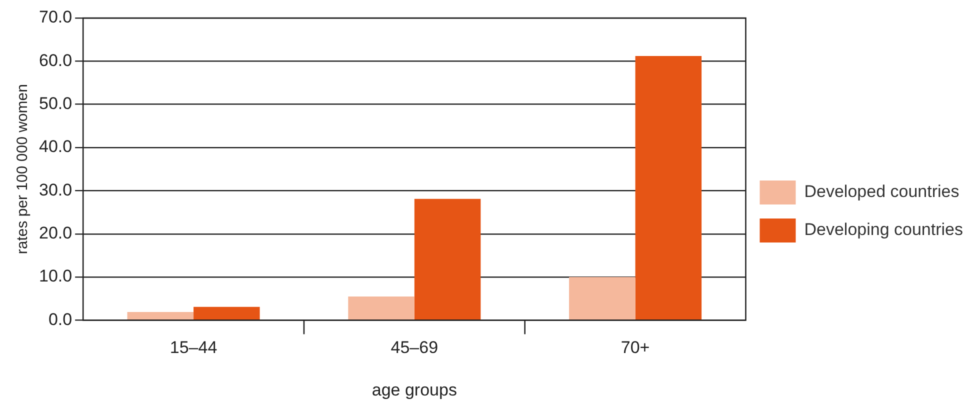 The image size is (978, 410). Describe the element at coordinates (194, 348) in the screenshot. I see `x-tick-label: 15–44` at that location.